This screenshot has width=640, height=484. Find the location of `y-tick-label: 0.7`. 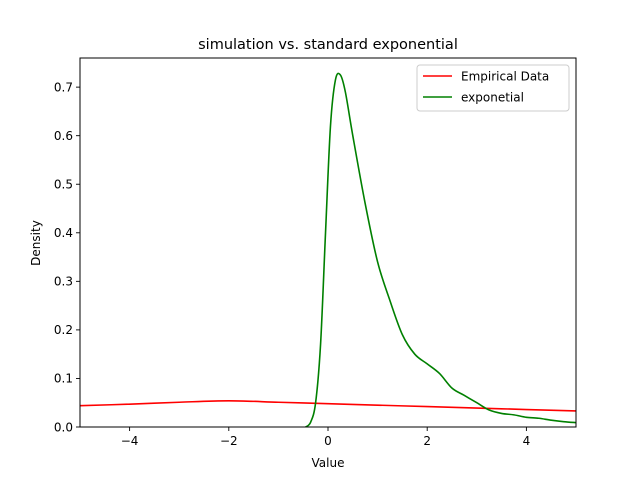

y-tick-label: 0.7 is located at coordinates (63, 87).